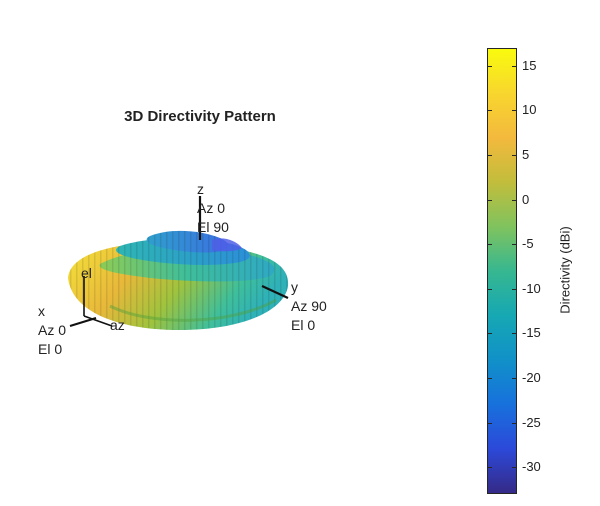 This screenshot has height=506, width=600. Describe the element at coordinates (526, 199) in the screenshot. I see `colorbar-tick-label: 0` at that location.